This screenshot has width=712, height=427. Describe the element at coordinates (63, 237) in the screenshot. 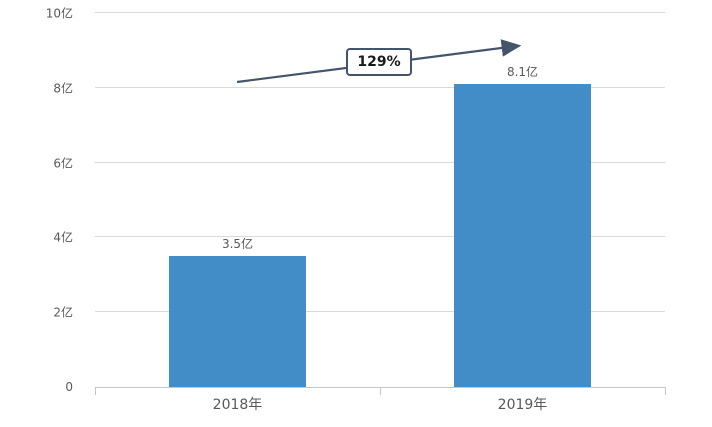

I see `y-tick-label: 4亿` at that location.